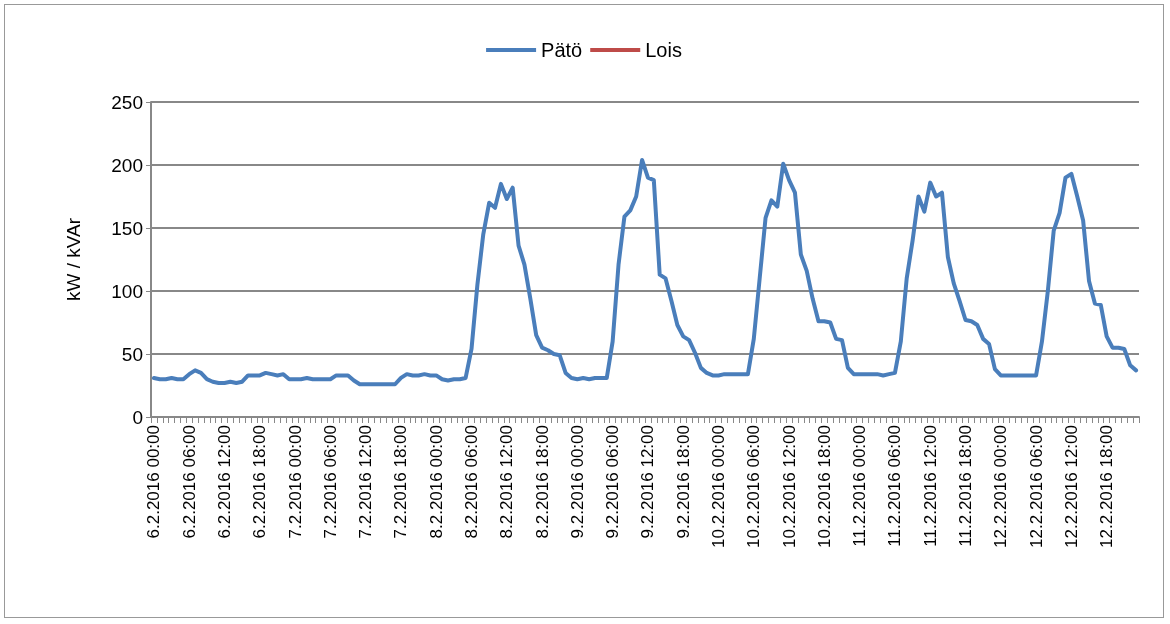 This screenshot has height=624, width=1170. I want to click on y-tick-label: 0, so click(137, 417).